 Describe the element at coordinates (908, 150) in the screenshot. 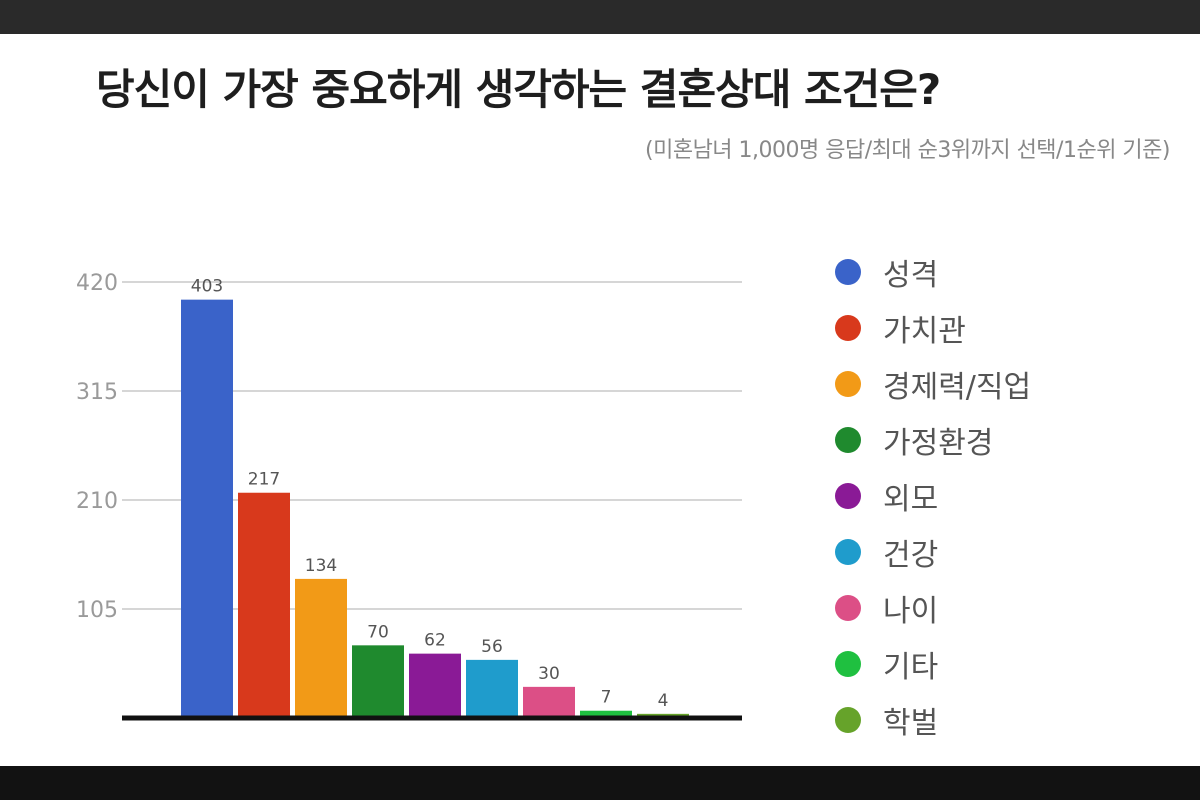

I see `chart-subtitle: (미혼남녀 1,000명 응답/최대 순3위까지 선택/1순위 기준)` at that location.